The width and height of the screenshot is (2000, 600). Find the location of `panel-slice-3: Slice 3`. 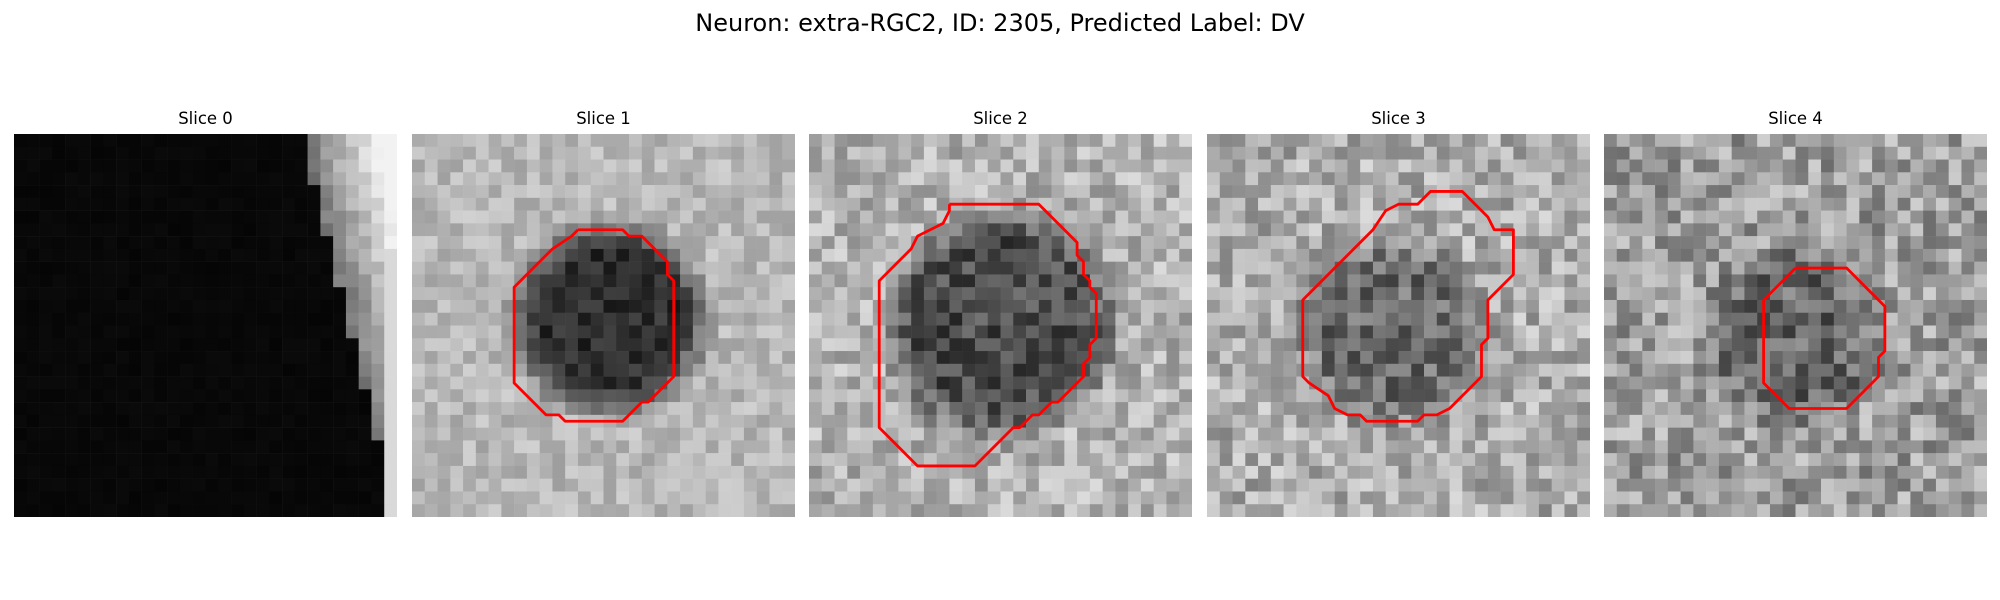

panel-slice-3: Slice 3 is located at coordinates (1398, 312).